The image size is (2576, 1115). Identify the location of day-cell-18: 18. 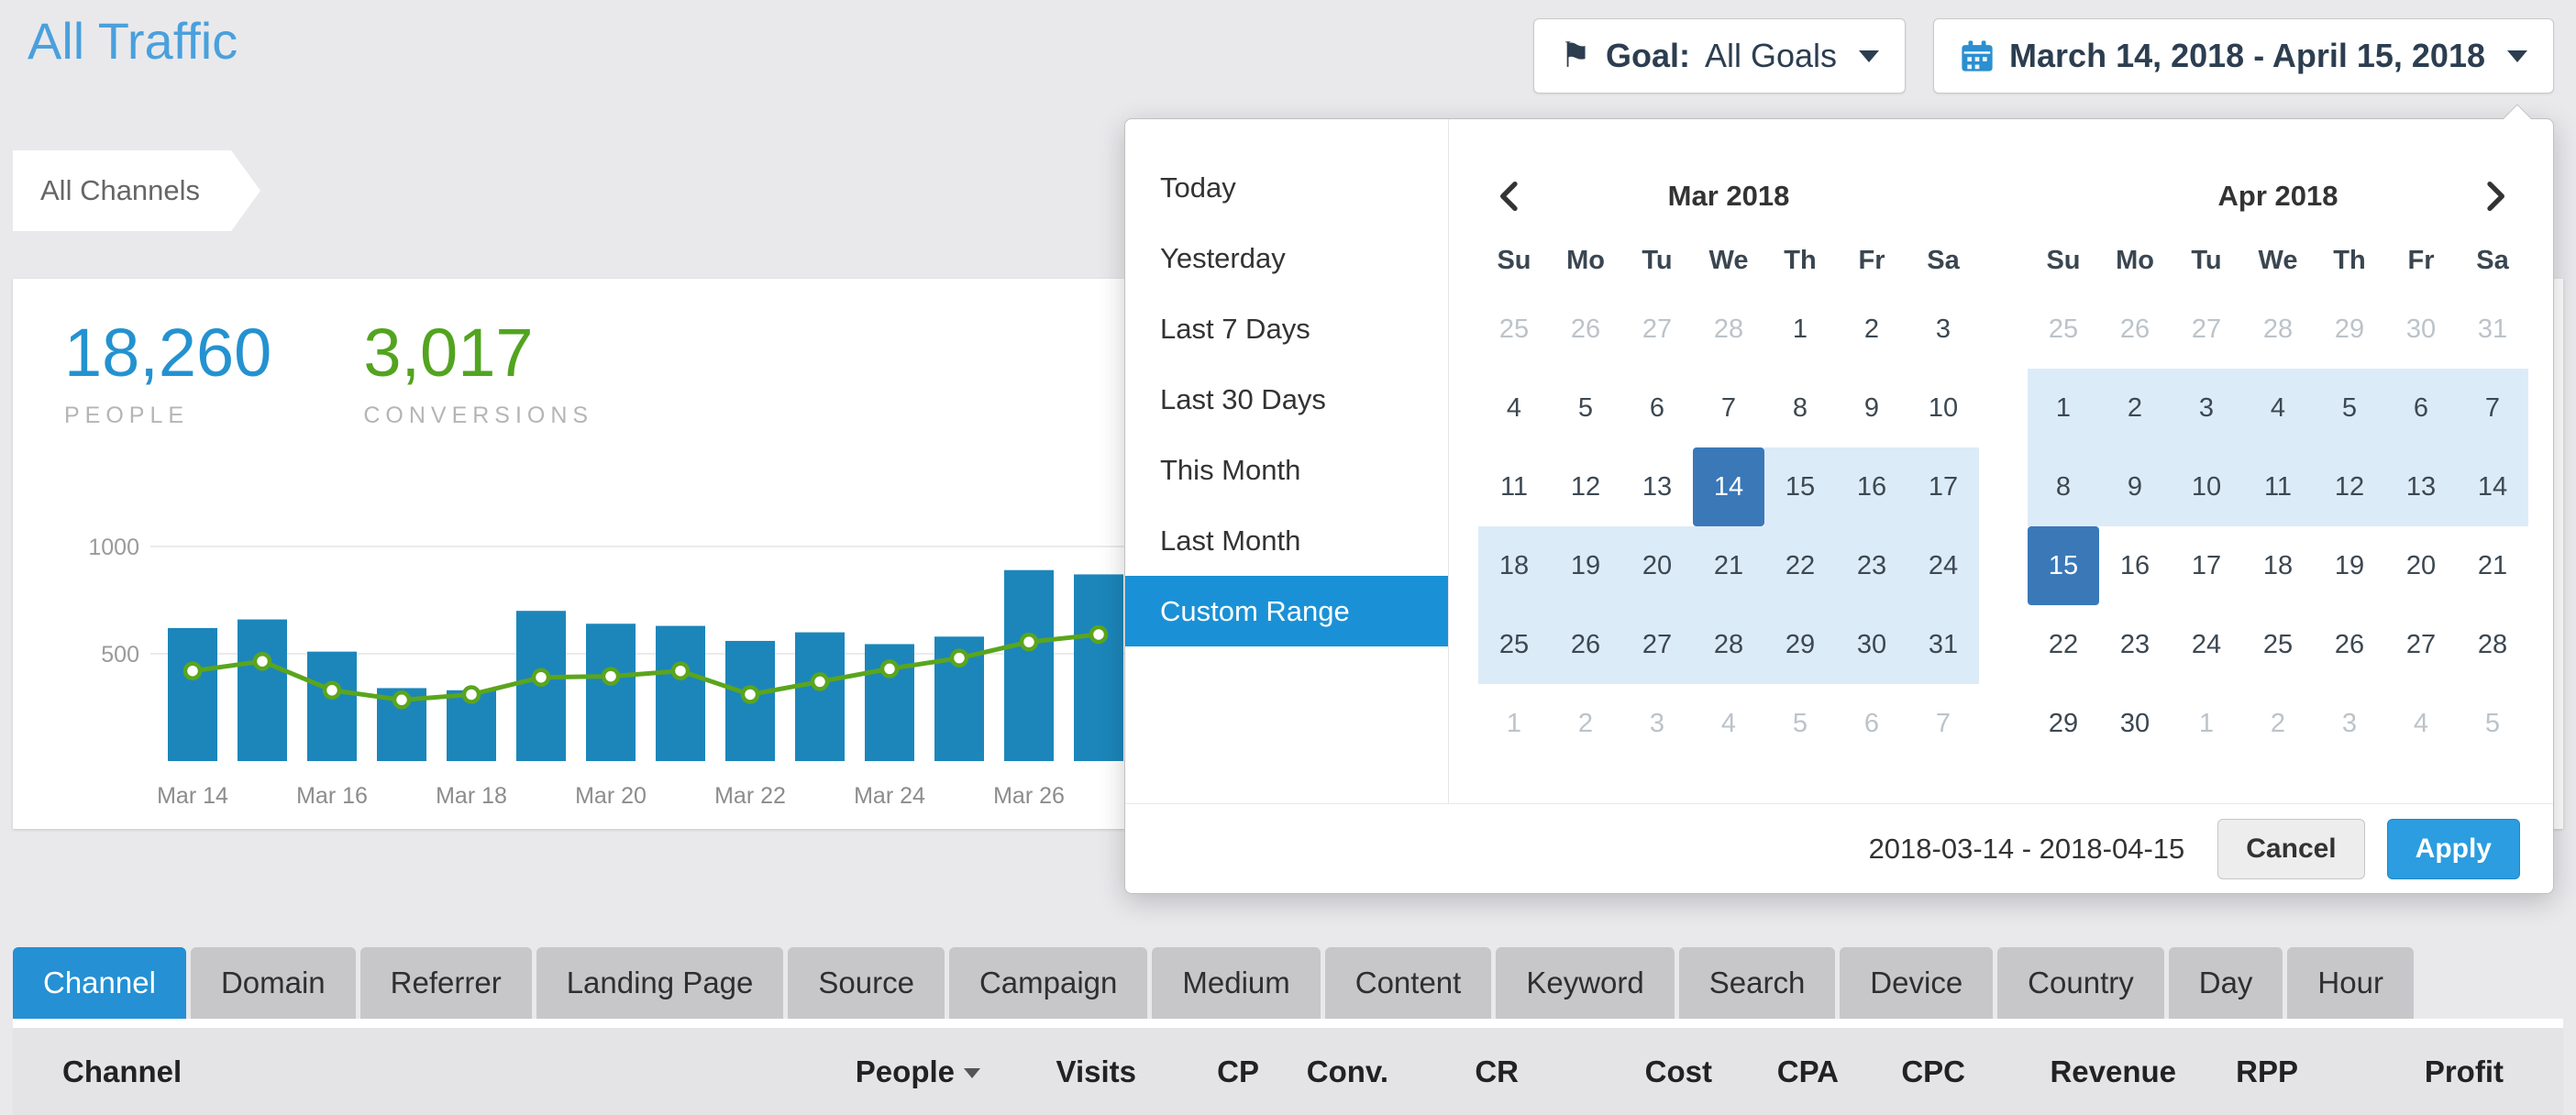
(2278, 565).